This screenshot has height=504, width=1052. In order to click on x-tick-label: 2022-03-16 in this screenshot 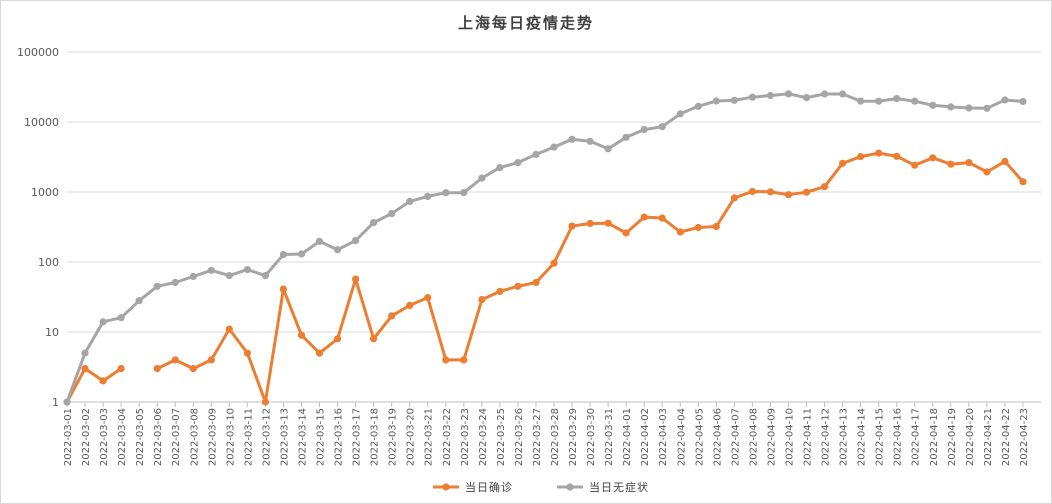, I will do `click(339, 437)`.